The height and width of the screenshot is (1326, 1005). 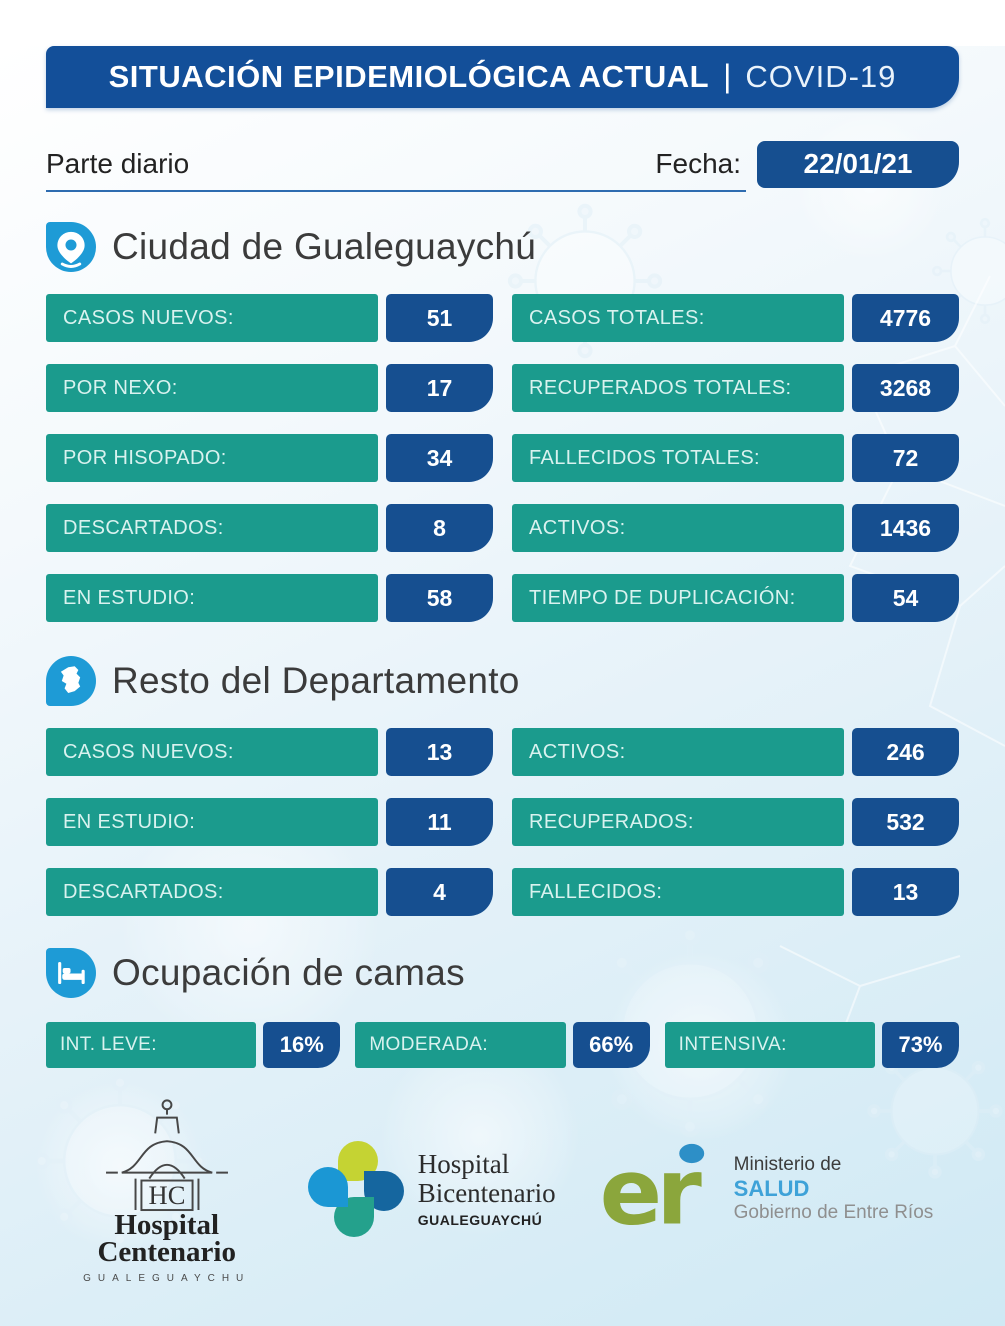 What do you see at coordinates (858, 164) in the screenshot?
I see `date-badge: 22/01/21` at bounding box center [858, 164].